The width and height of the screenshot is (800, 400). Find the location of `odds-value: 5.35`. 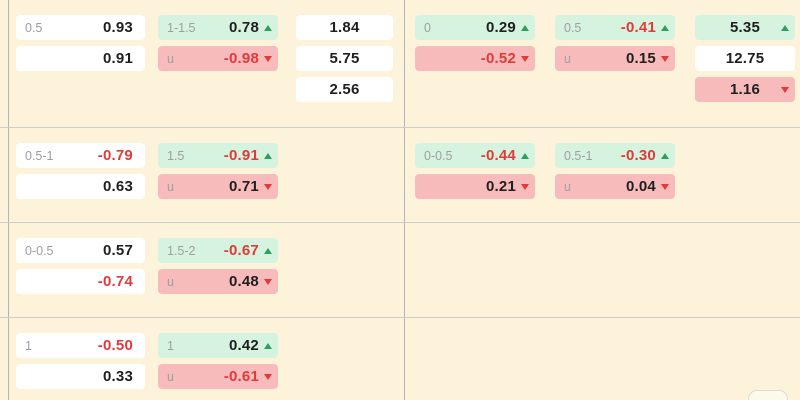

odds-value: 5.35 is located at coordinates (745, 27).